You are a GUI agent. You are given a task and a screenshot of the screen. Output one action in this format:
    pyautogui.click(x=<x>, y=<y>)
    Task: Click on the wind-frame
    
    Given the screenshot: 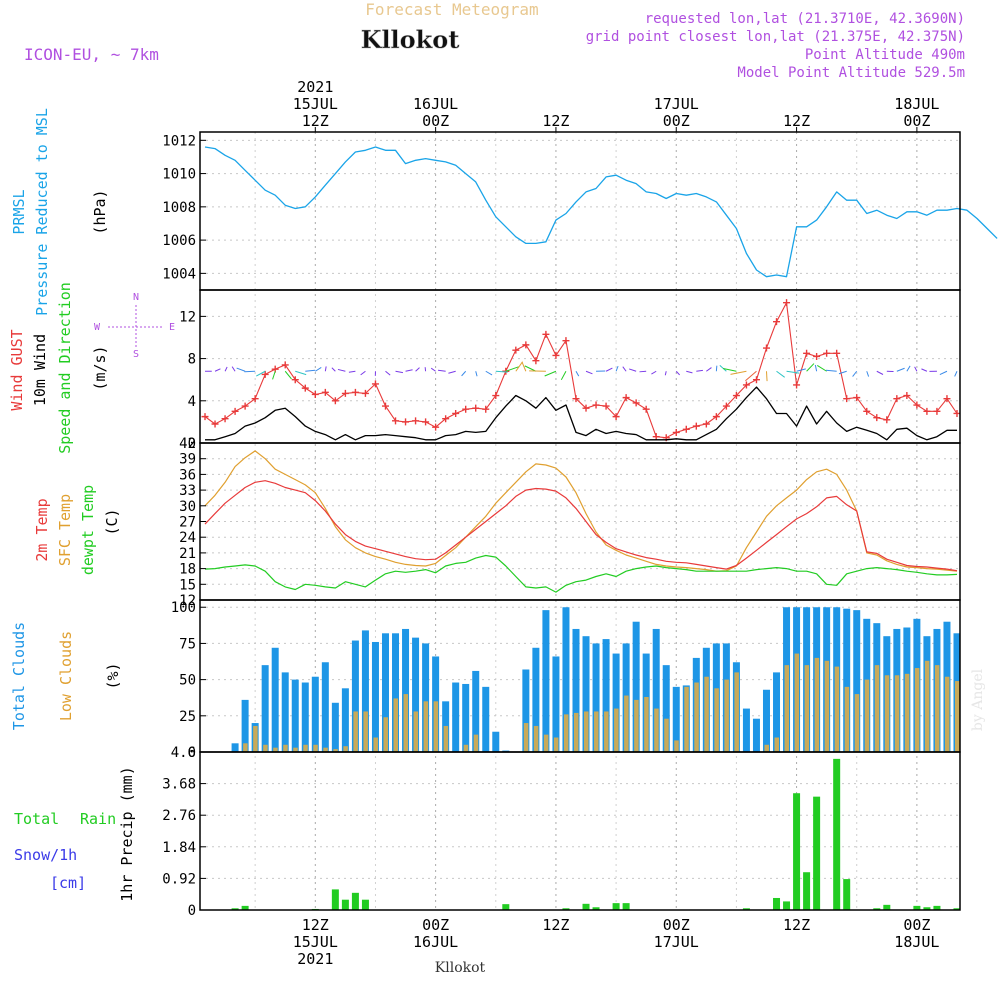 What is the action you would take?
    pyautogui.click(x=580, y=366)
    